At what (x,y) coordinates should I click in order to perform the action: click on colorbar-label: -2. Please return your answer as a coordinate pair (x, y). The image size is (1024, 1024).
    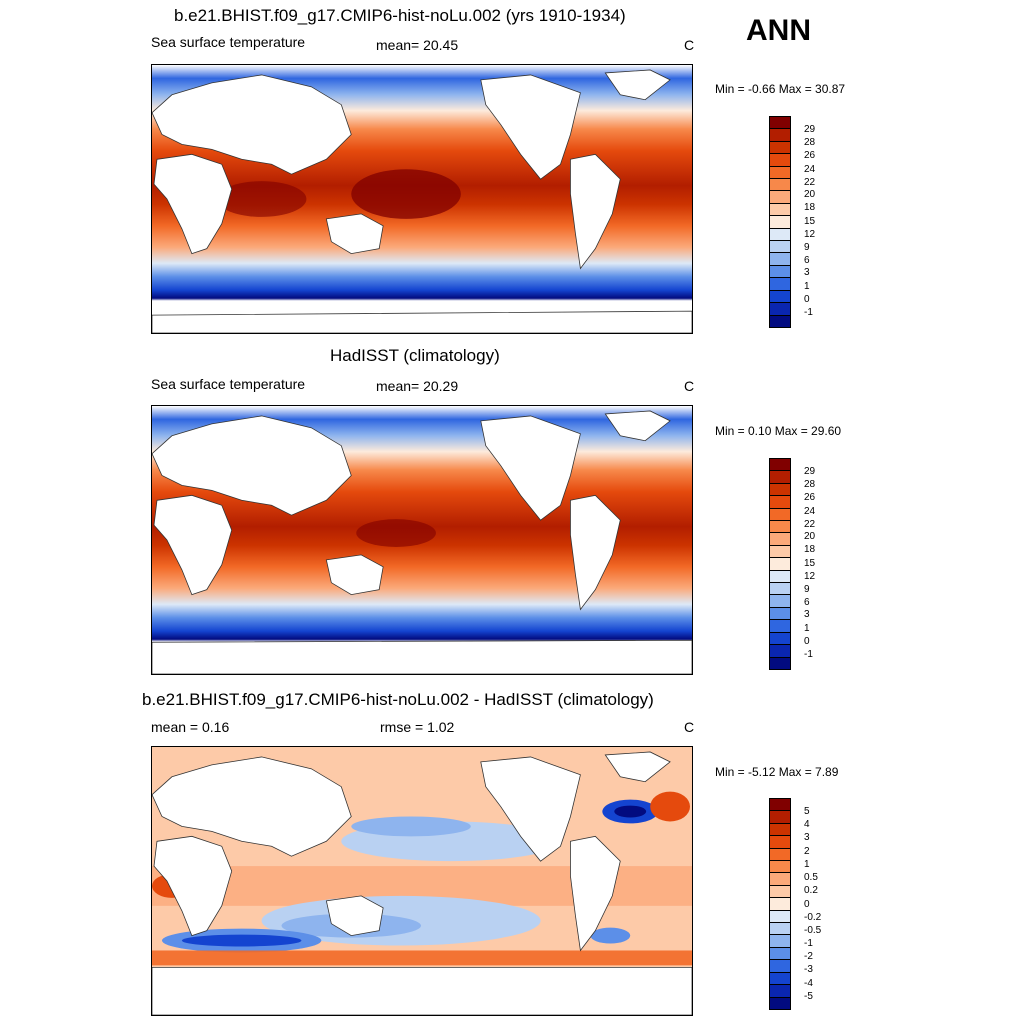
    Looking at the image, I should click on (808, 956).